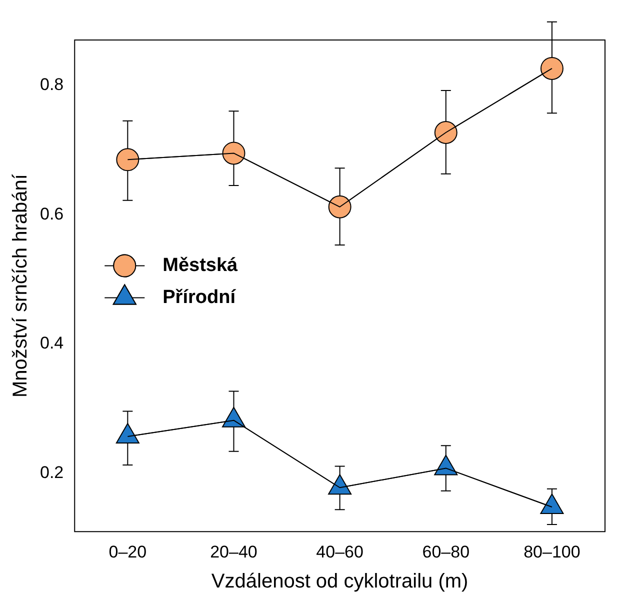  Describe the element at coordinates (199, 297) in the screenshot. I see `legend-label: Přírodní` at that location.